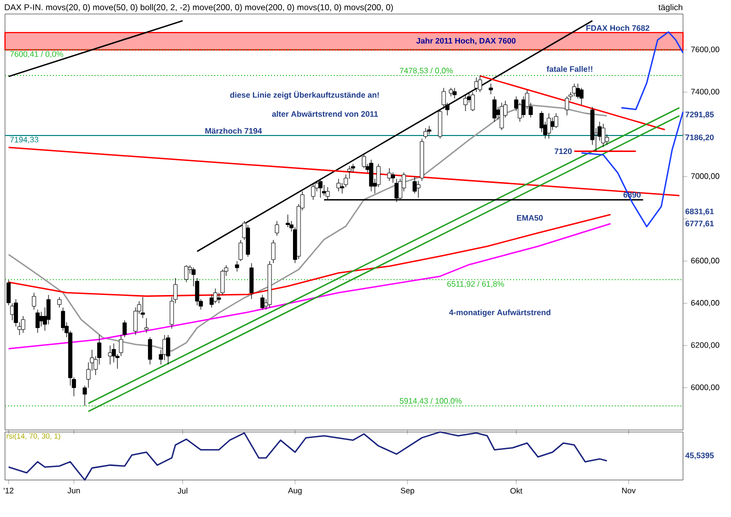 Image resolution: width=731 pixels, height=517 pixels. I want to click on chart-subtitle: täglich, so click(670, 8).